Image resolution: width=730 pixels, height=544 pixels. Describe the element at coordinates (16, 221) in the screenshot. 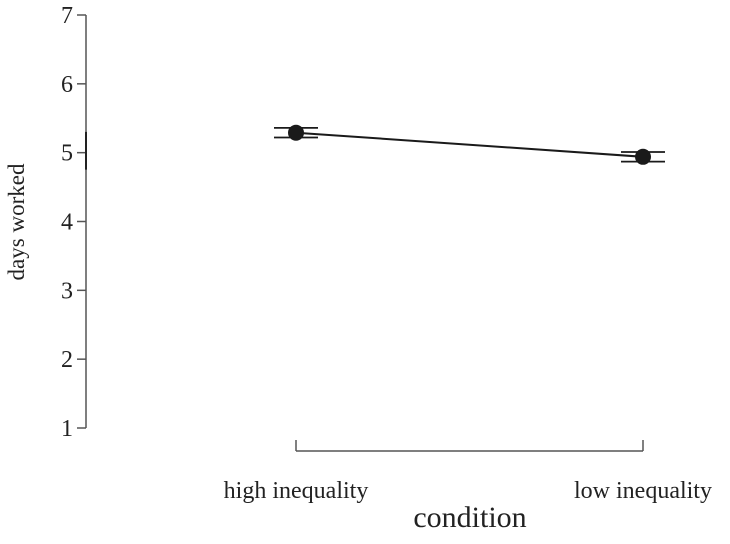

I see `y-axis-title: days worked` at that location.